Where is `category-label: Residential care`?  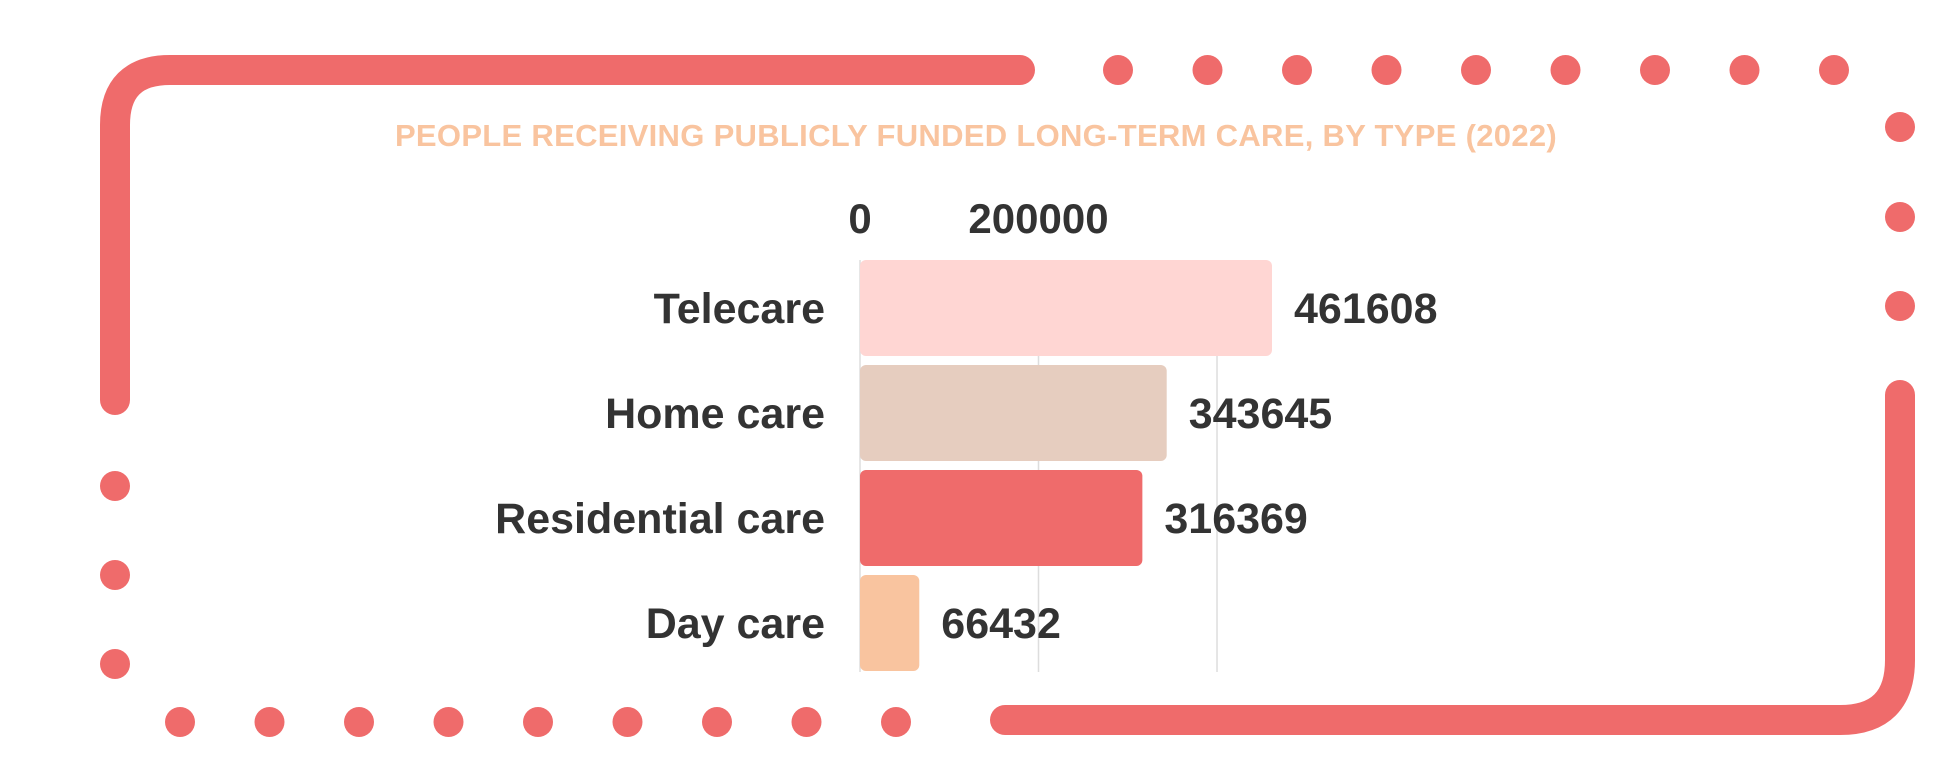
category-label: Residential care is located at coordinates (660, 519).